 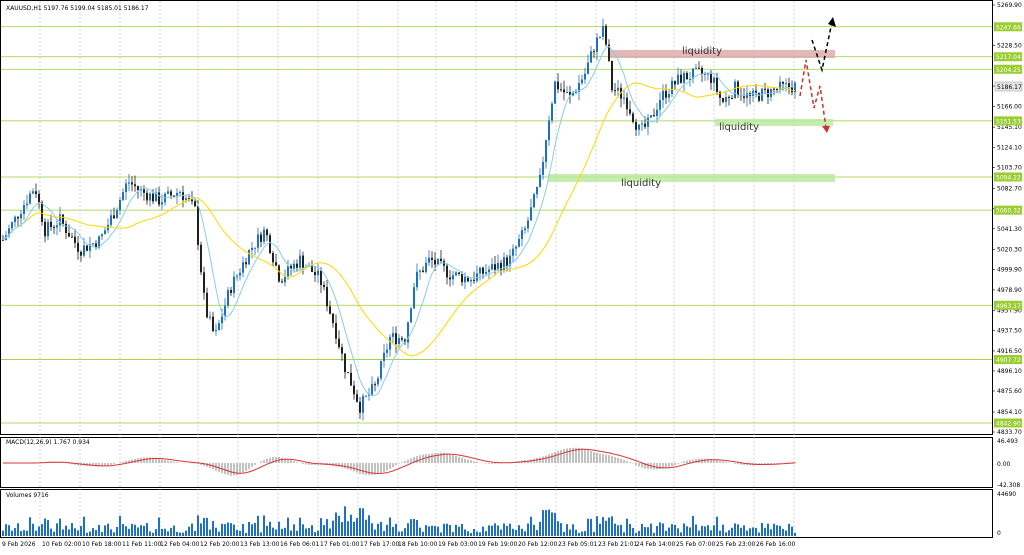 What do you see at coordinates (578, 544) in the screenshot?
I see `time-label: 23 Feb 05:01` at bounding box center [578, 544].